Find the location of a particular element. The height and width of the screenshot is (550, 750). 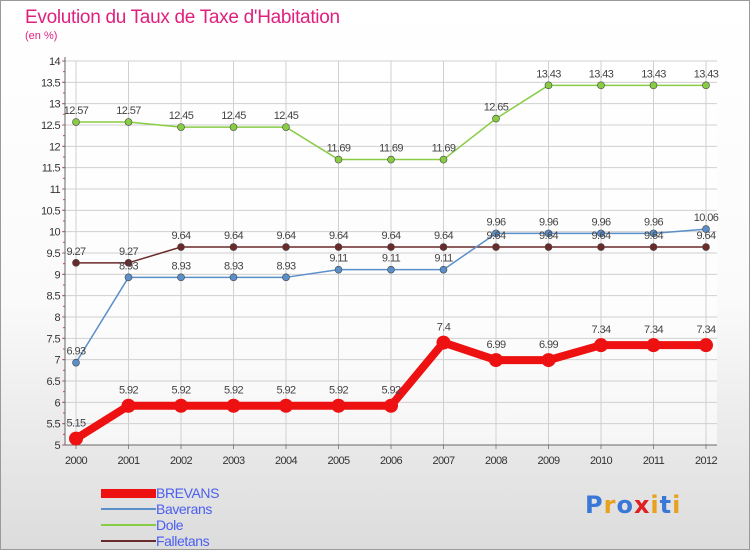

y-tick-label: 8.5 is located at coordinates (54, 297).